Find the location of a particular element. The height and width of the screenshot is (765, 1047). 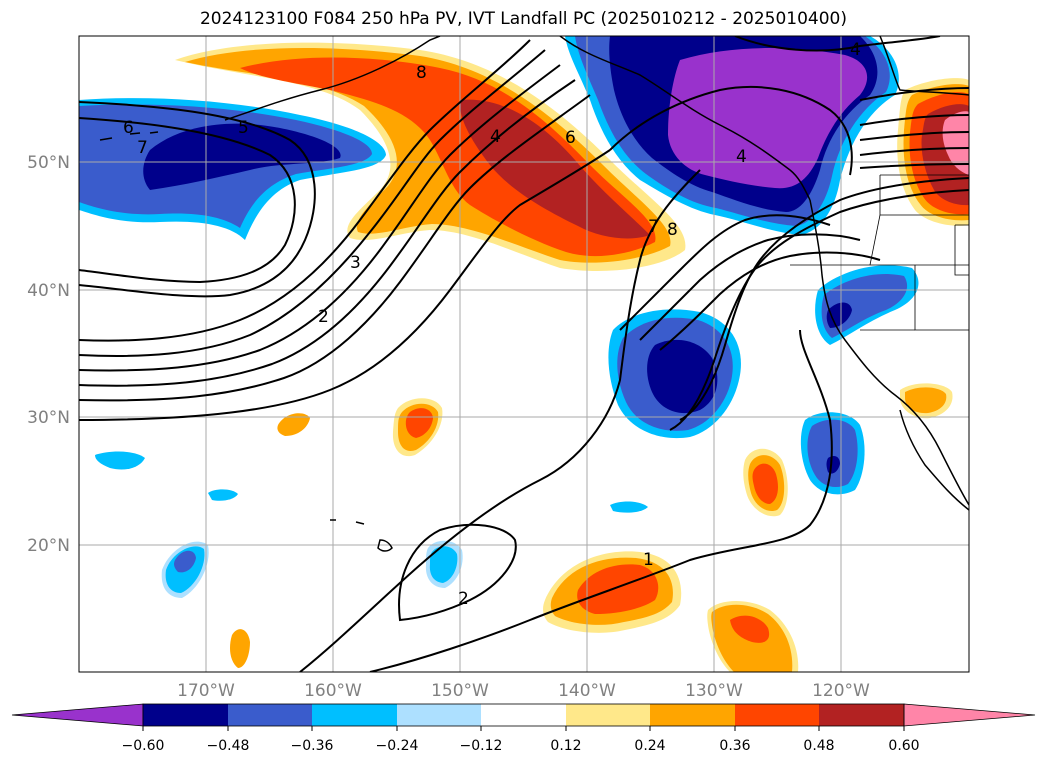

colorbar-tick-label: 0.60 is located at coordinates (903, 746).